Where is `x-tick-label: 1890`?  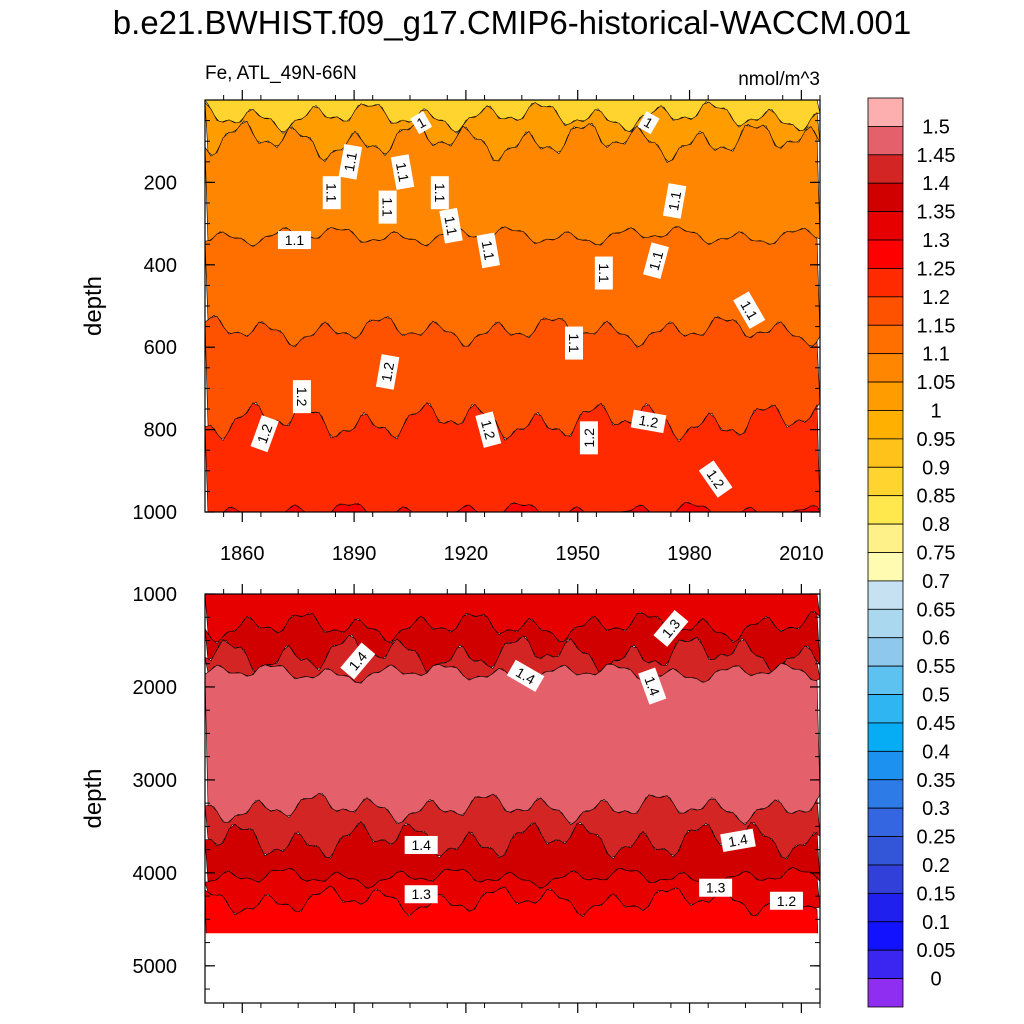 x-tick-label: 1890 is located at coordinates (354, 554).